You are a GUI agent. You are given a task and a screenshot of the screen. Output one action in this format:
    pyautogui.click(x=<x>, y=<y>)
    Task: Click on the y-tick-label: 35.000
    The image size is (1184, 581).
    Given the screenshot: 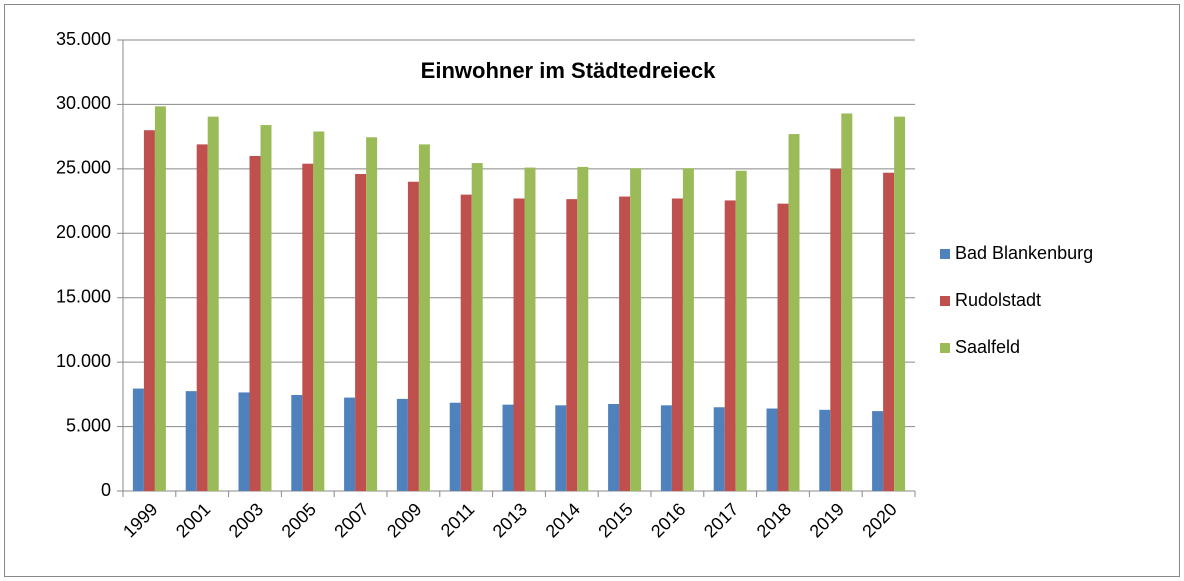 What is the action you would take?
    pyautogui.click(x=83, y=39)
    